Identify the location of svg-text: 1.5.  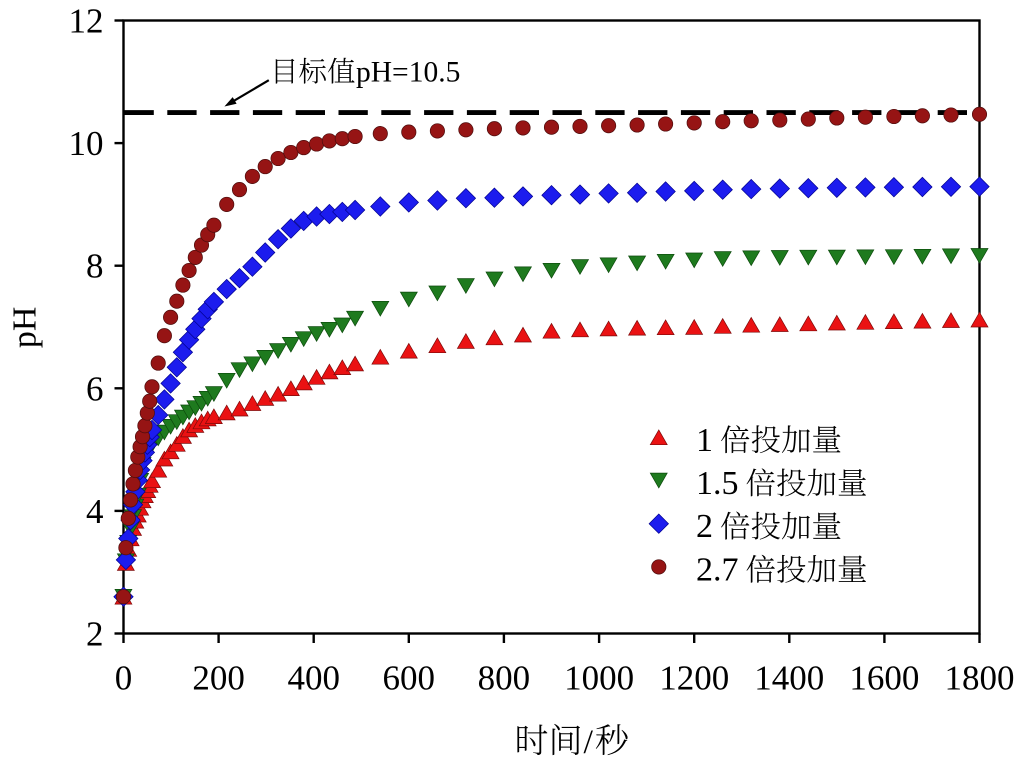
(717, 483).